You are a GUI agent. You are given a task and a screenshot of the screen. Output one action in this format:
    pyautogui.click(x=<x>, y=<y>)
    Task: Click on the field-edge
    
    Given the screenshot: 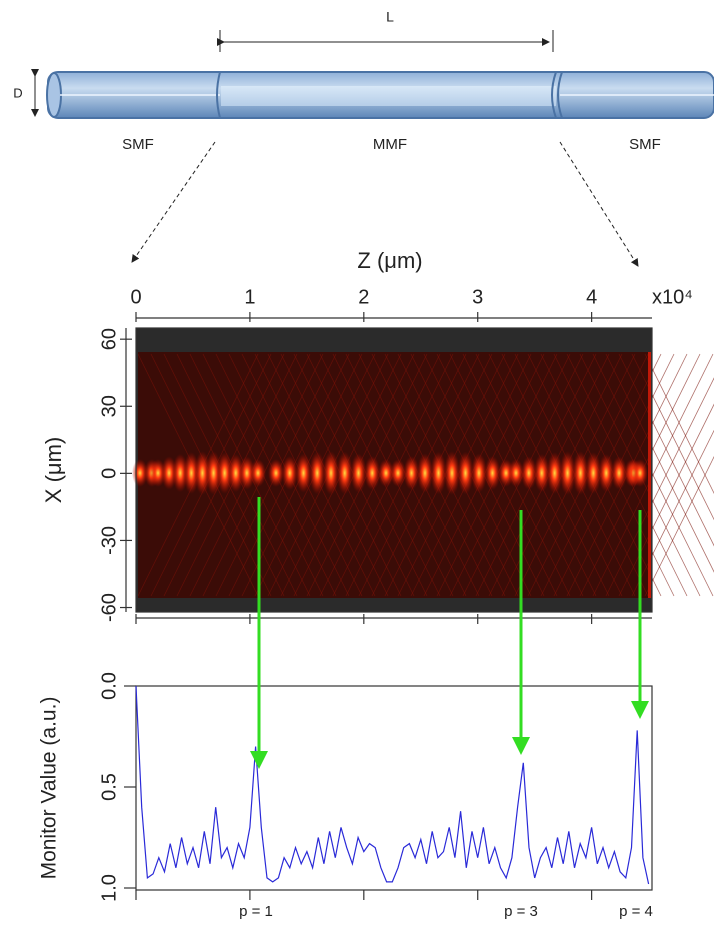 What is the action you would take?
    pyautogui.click(x=649, y=475)
    